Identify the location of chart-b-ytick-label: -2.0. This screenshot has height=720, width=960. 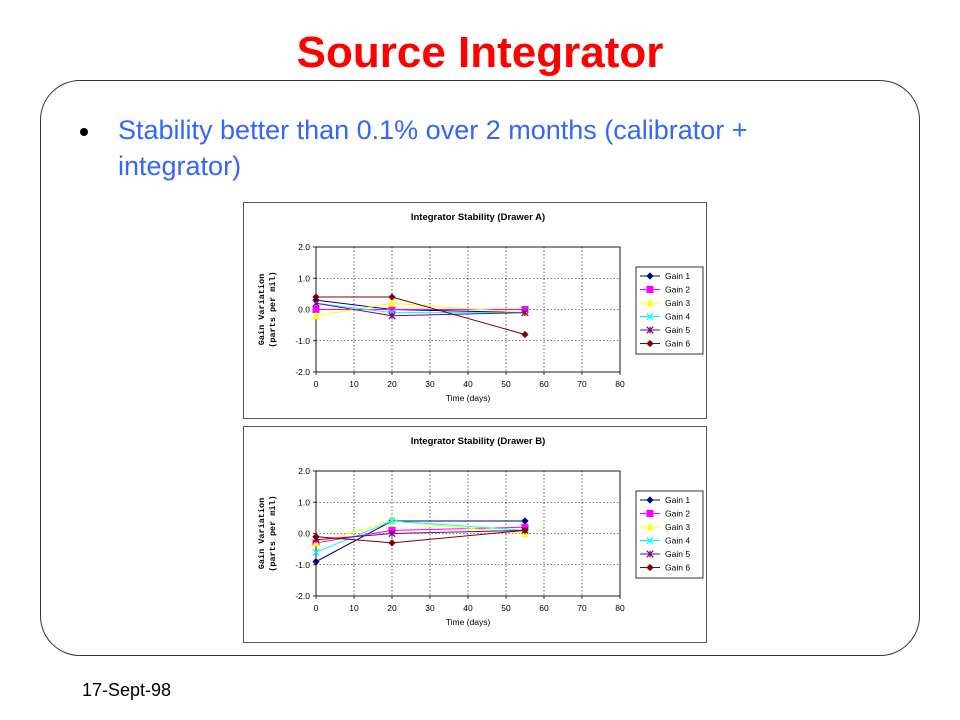
(302, 596).